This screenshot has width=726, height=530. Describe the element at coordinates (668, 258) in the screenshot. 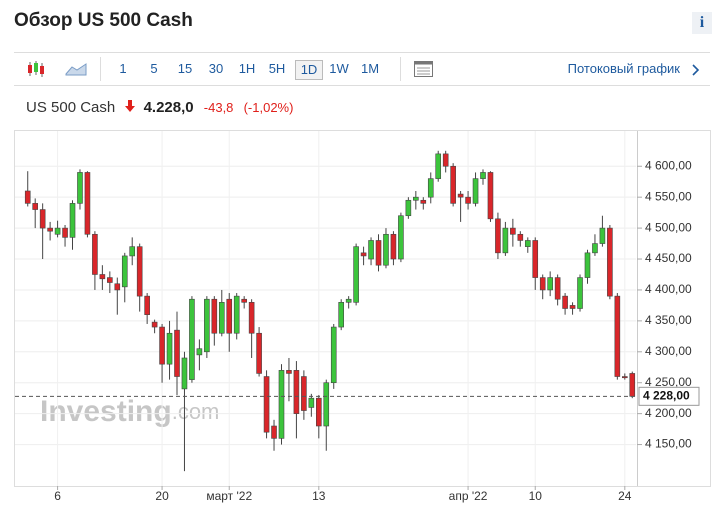

I see `y-tick-label: 4 450,00` at that location.